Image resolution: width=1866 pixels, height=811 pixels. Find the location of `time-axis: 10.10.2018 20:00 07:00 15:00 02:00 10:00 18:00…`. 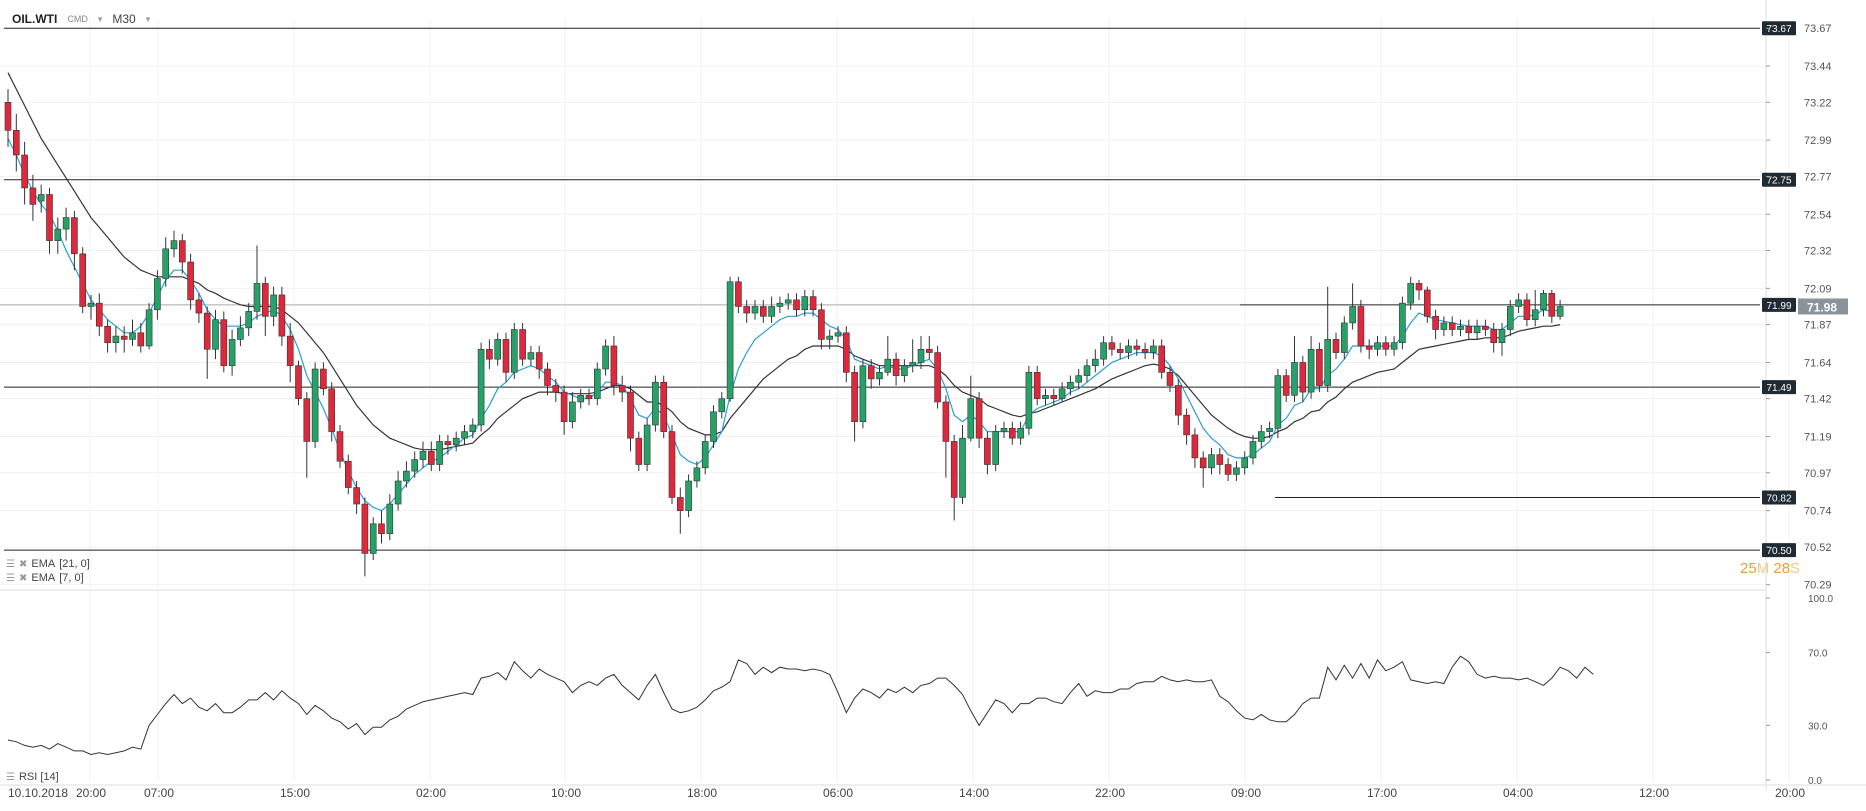

time-axis: 10.10.2018 20:00 07:00 15:00 02:00 10:00 18:00… is located at coordinates (906, 793).